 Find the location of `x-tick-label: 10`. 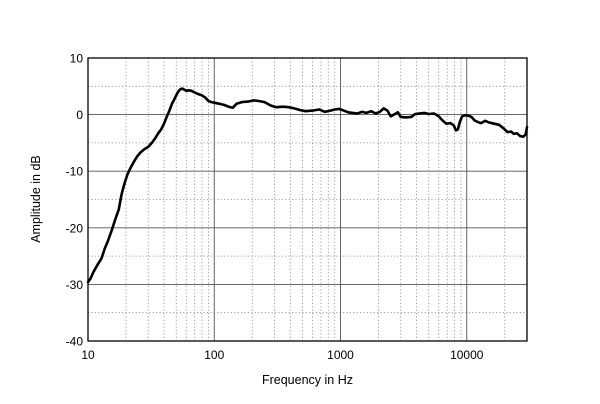

x-tick-label: 10 is located at coordinates (88, 355).